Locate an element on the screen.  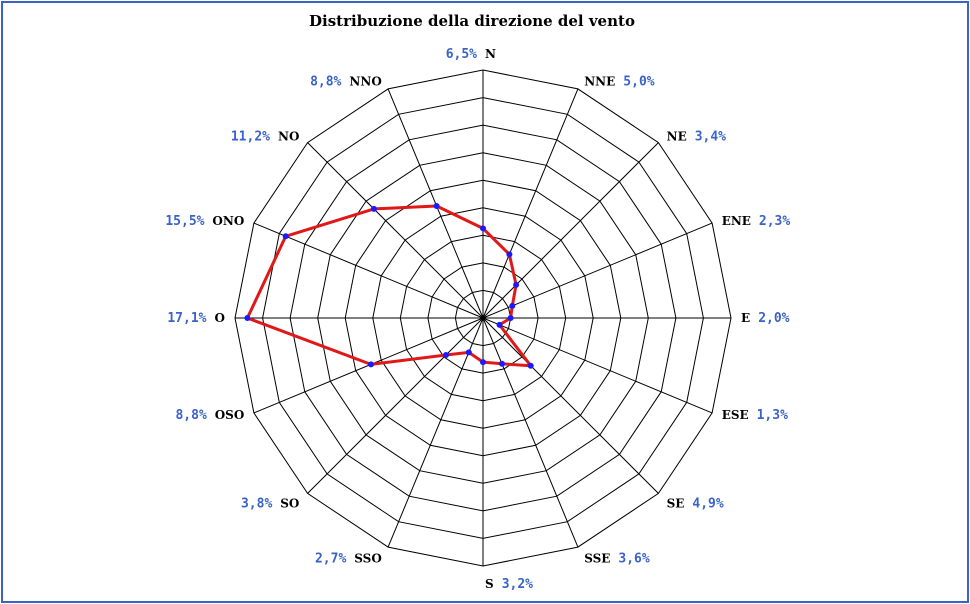
direction-label-sse: SSE is located at coordinates (597, 559).